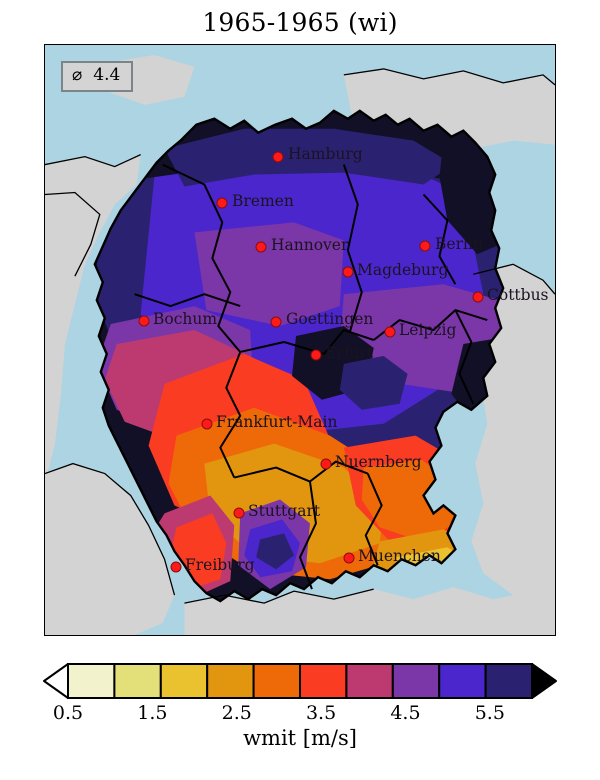 The image size is (600, 780). Describe the element at coordinates (378, 462) in the screenshot. I see `city-label-nuernberg: Nuernberg` at that location.